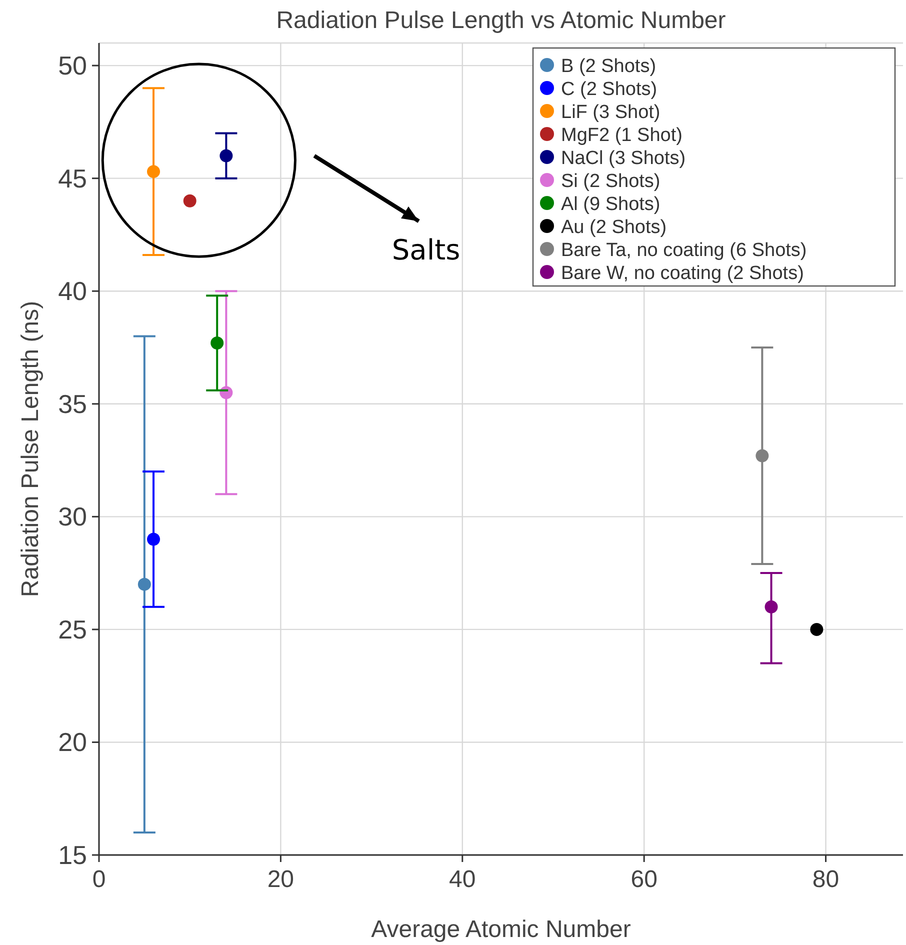 The width and height of the screenshot is (906, 945). What do you see at coordinates (72, 178) in the screenshot?
I see `y-tick-label: 45` at bounding box center [72, 178].